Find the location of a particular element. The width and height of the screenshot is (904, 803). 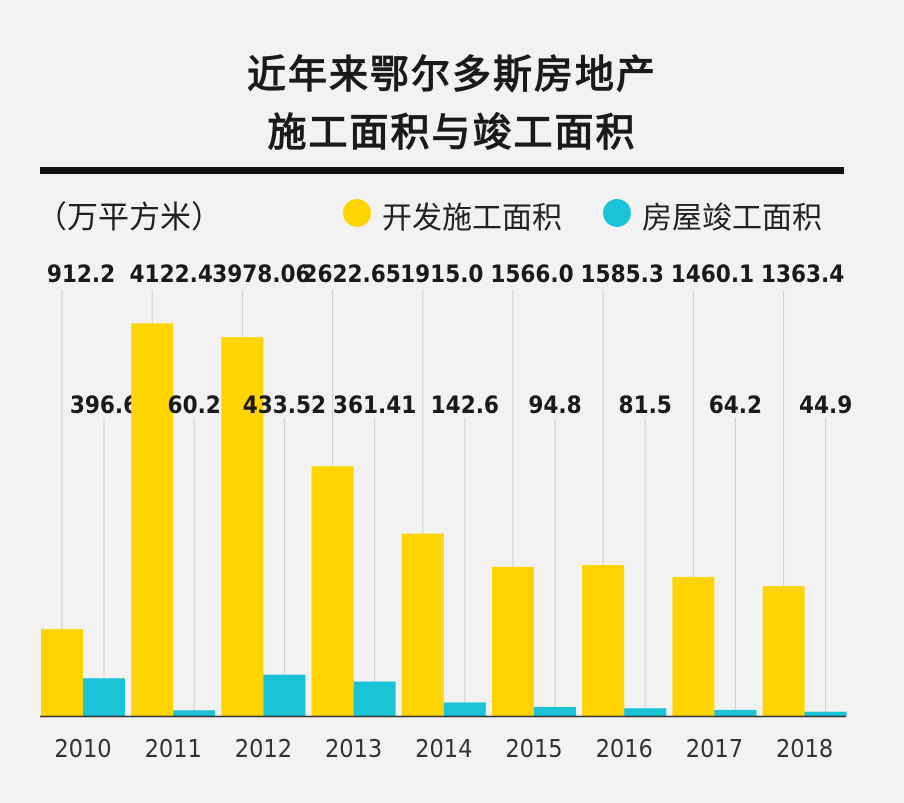

legend-swatch-completed is located at coordinates (617, 213).